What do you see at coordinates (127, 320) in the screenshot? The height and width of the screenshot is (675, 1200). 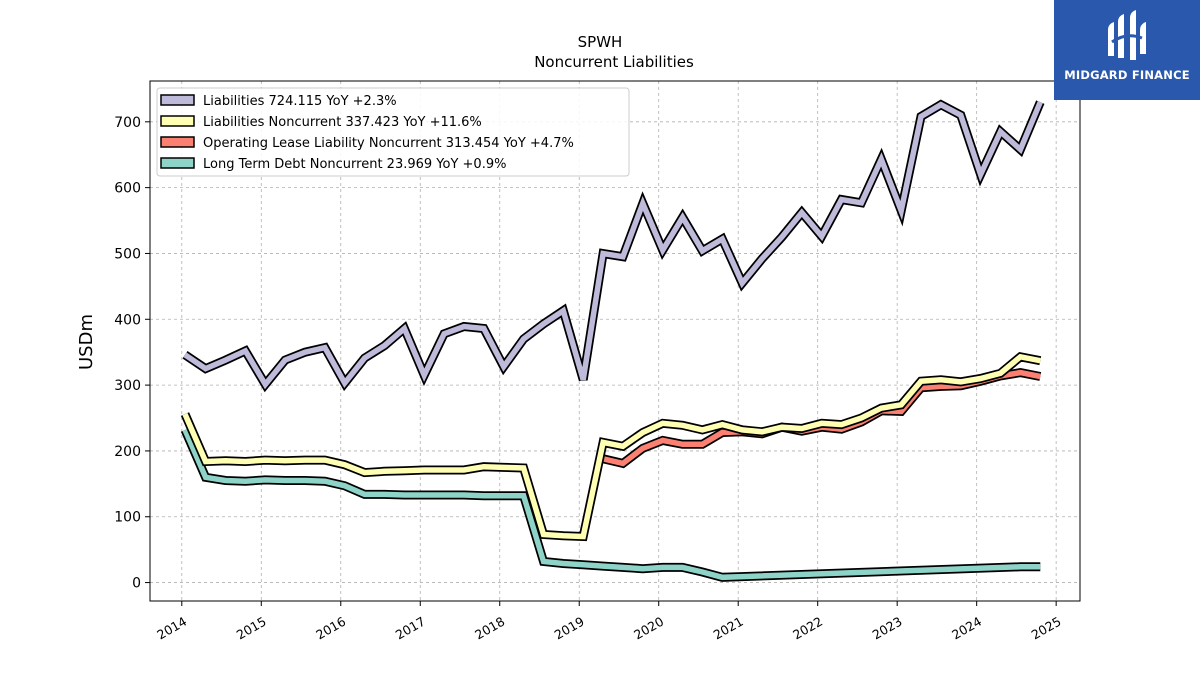 I see `y-tick-label: 400` at bounding box center [127, 320].